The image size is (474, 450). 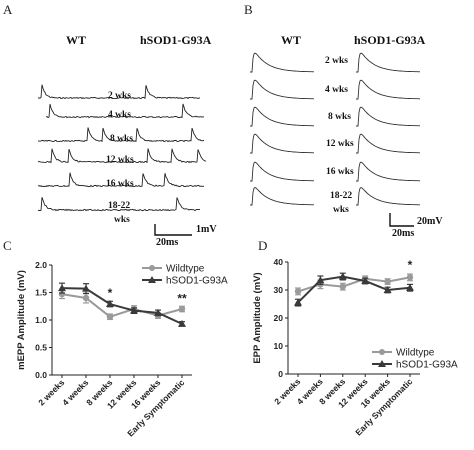 What do you see at coordinates (119, 115) in the screenshot?
I see `panel-a-row-label: 4 wks` at bounding box center [119, 115].